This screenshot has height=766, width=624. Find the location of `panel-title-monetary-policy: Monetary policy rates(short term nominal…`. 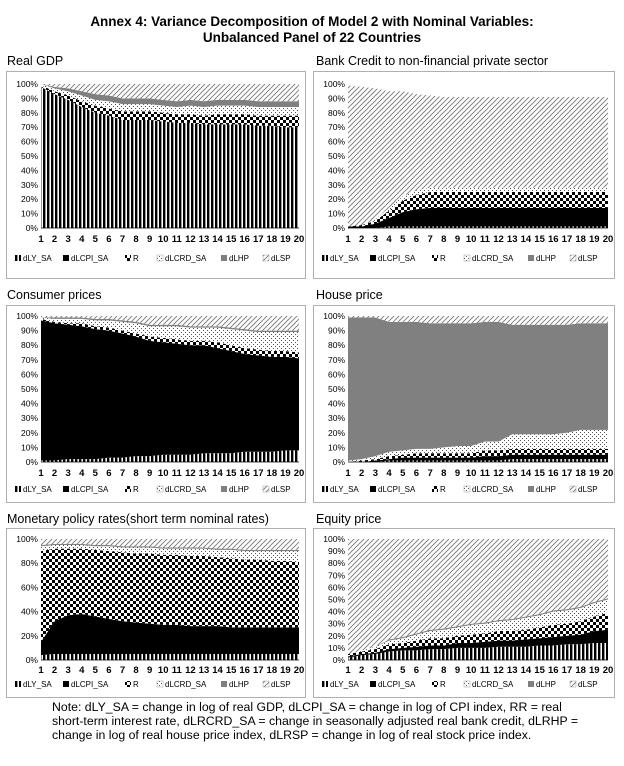

panel-title-monetary-policy: Monetary policy rates(short term nominal… is located at coordinates (138, 519).